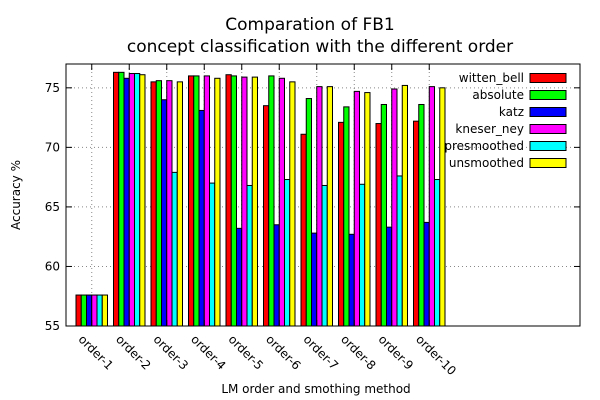 Image resolution: width=600 pixels, height=400 pixels. Describe the element at coordinates (548, 95) in the screenshot. I see `legend-swatch-absolute` at that location.